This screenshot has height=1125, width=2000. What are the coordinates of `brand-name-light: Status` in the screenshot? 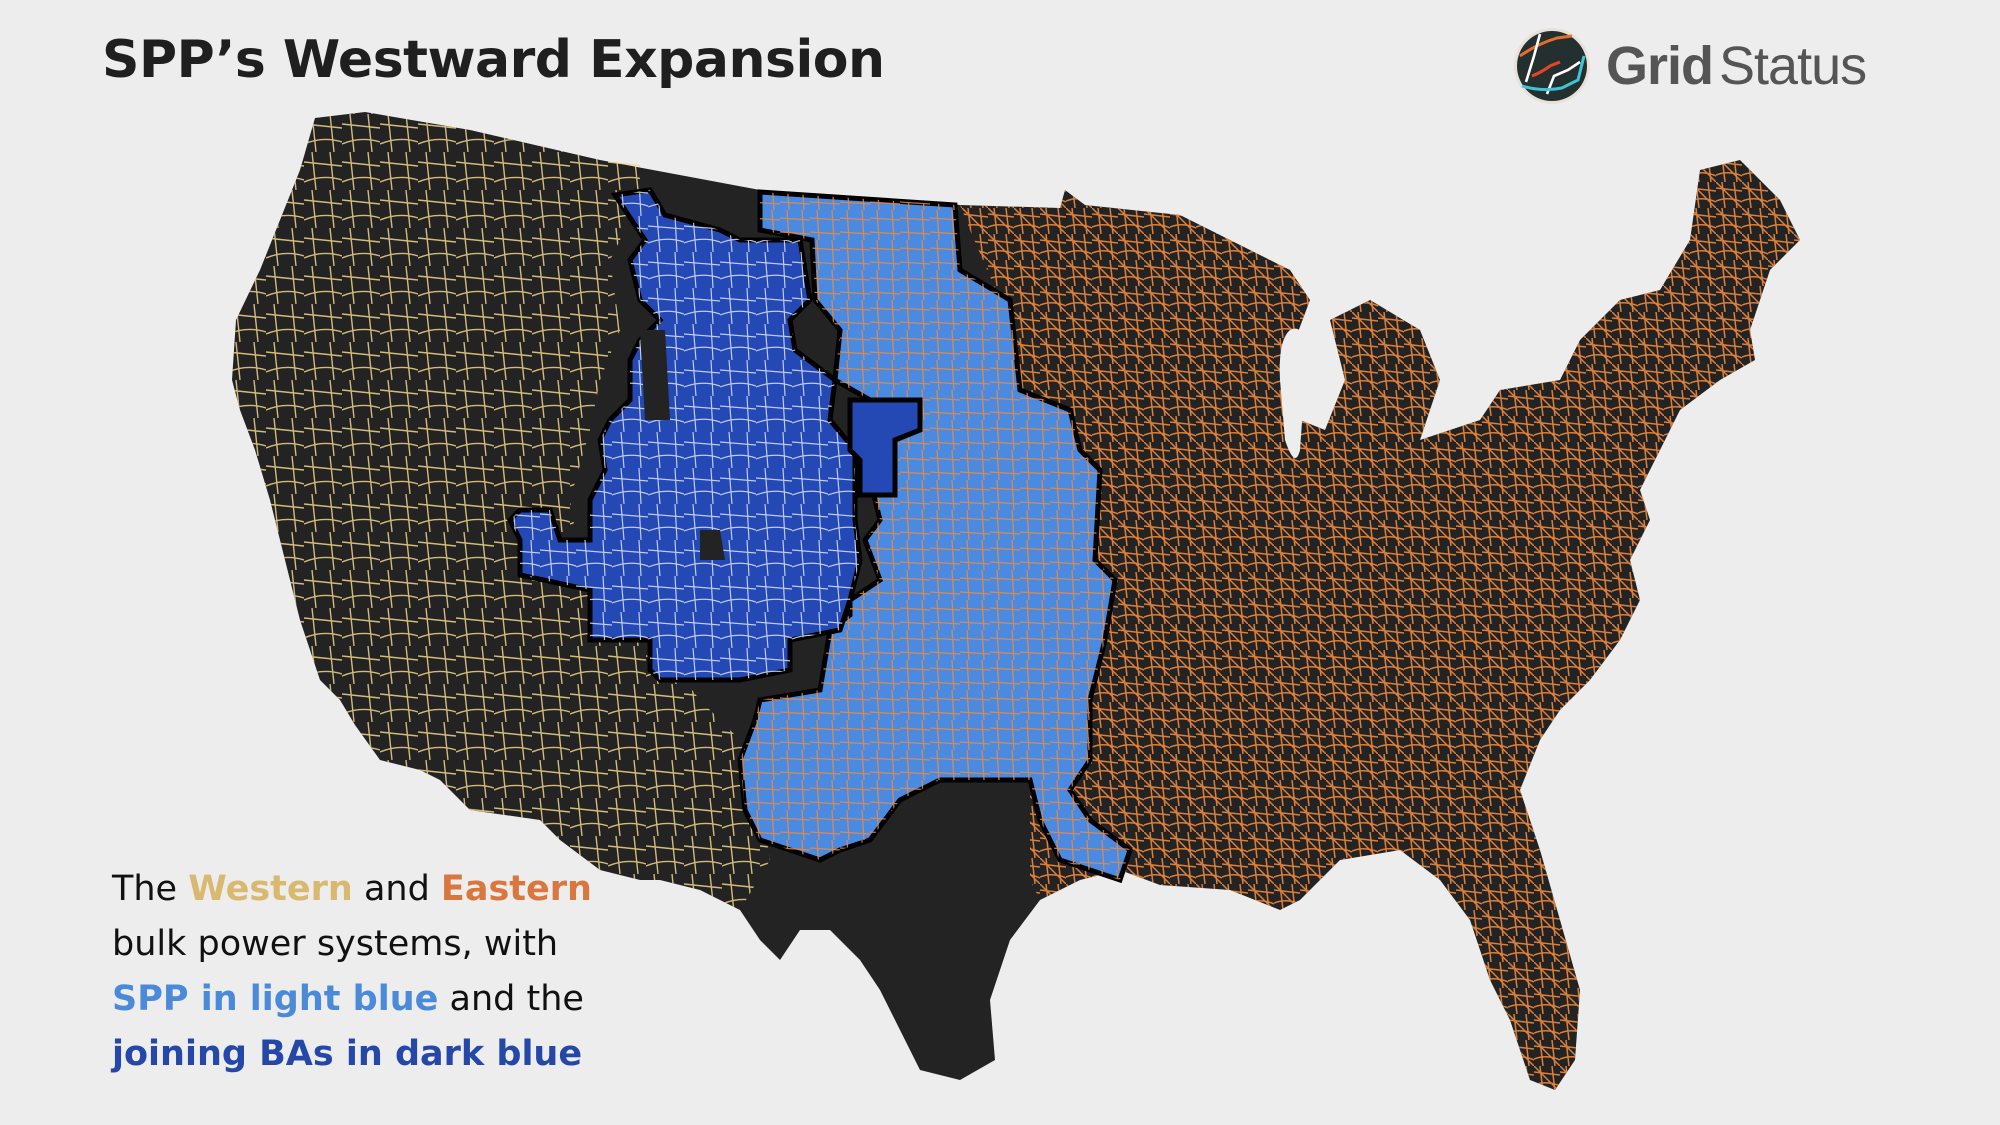 It's located at (1793, 66).